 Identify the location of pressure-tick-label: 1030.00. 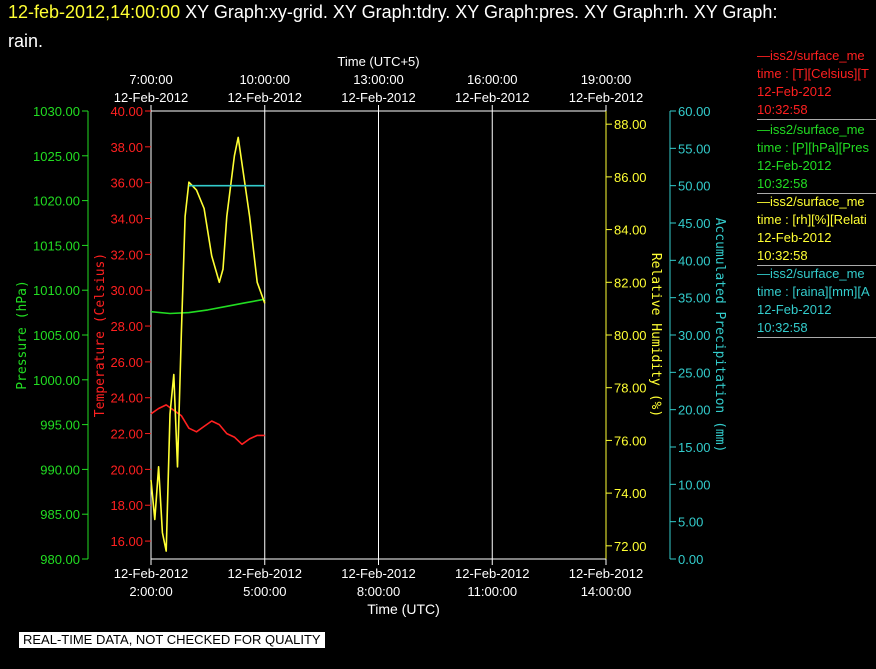
(56, 111).